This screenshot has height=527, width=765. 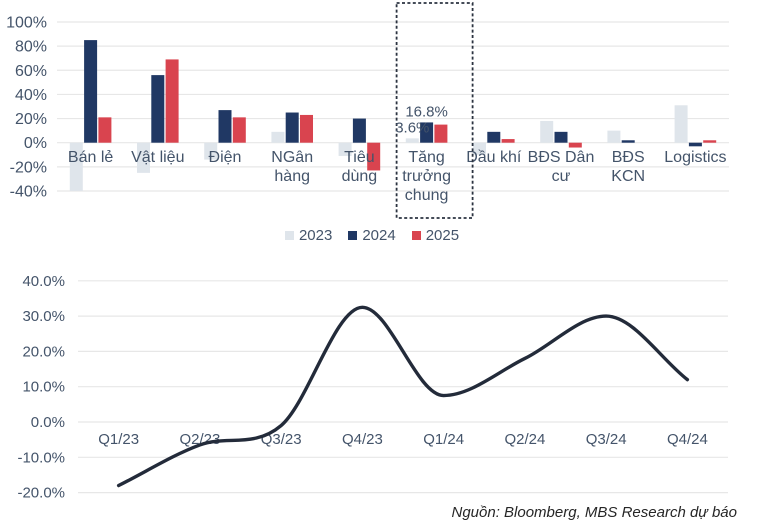 What do you see at coordinates (157, 157) in the screenshot?
I see `svg-text: Vật liệu` at bounding box center [157, 157].